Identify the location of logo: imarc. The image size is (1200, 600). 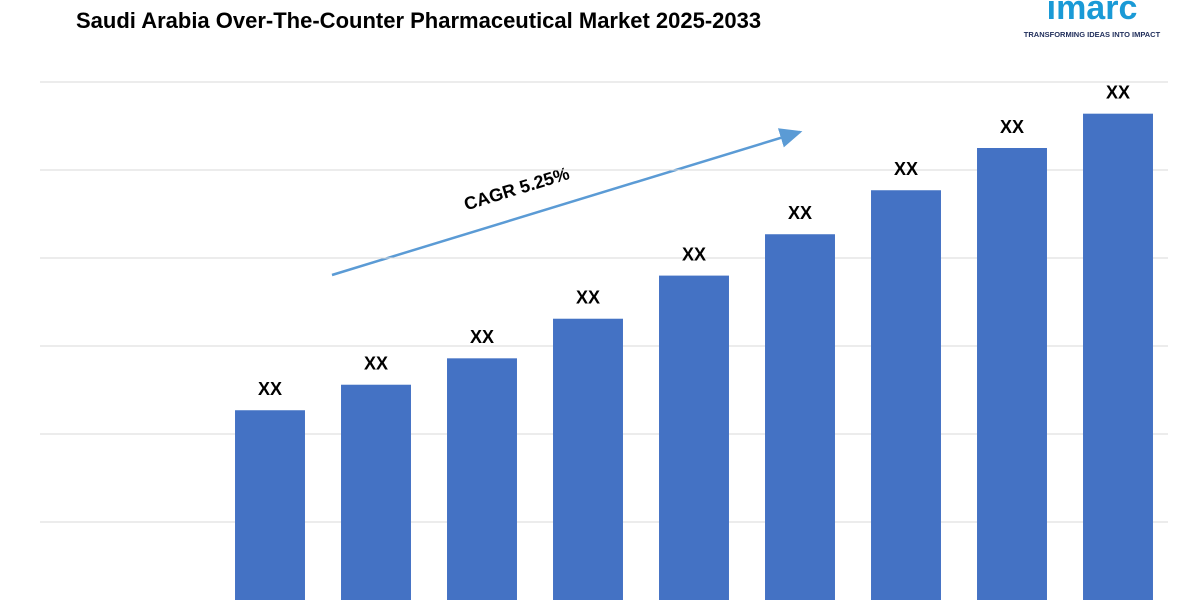
(1092, 13).